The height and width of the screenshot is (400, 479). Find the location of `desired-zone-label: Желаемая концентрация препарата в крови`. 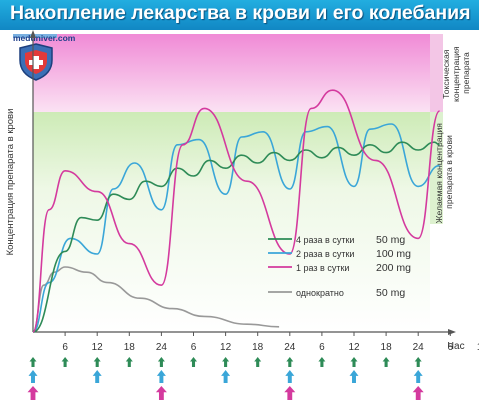

desired-zone-label: Желаемая концентрация препарата в крови is located at coordinates (444, 172).